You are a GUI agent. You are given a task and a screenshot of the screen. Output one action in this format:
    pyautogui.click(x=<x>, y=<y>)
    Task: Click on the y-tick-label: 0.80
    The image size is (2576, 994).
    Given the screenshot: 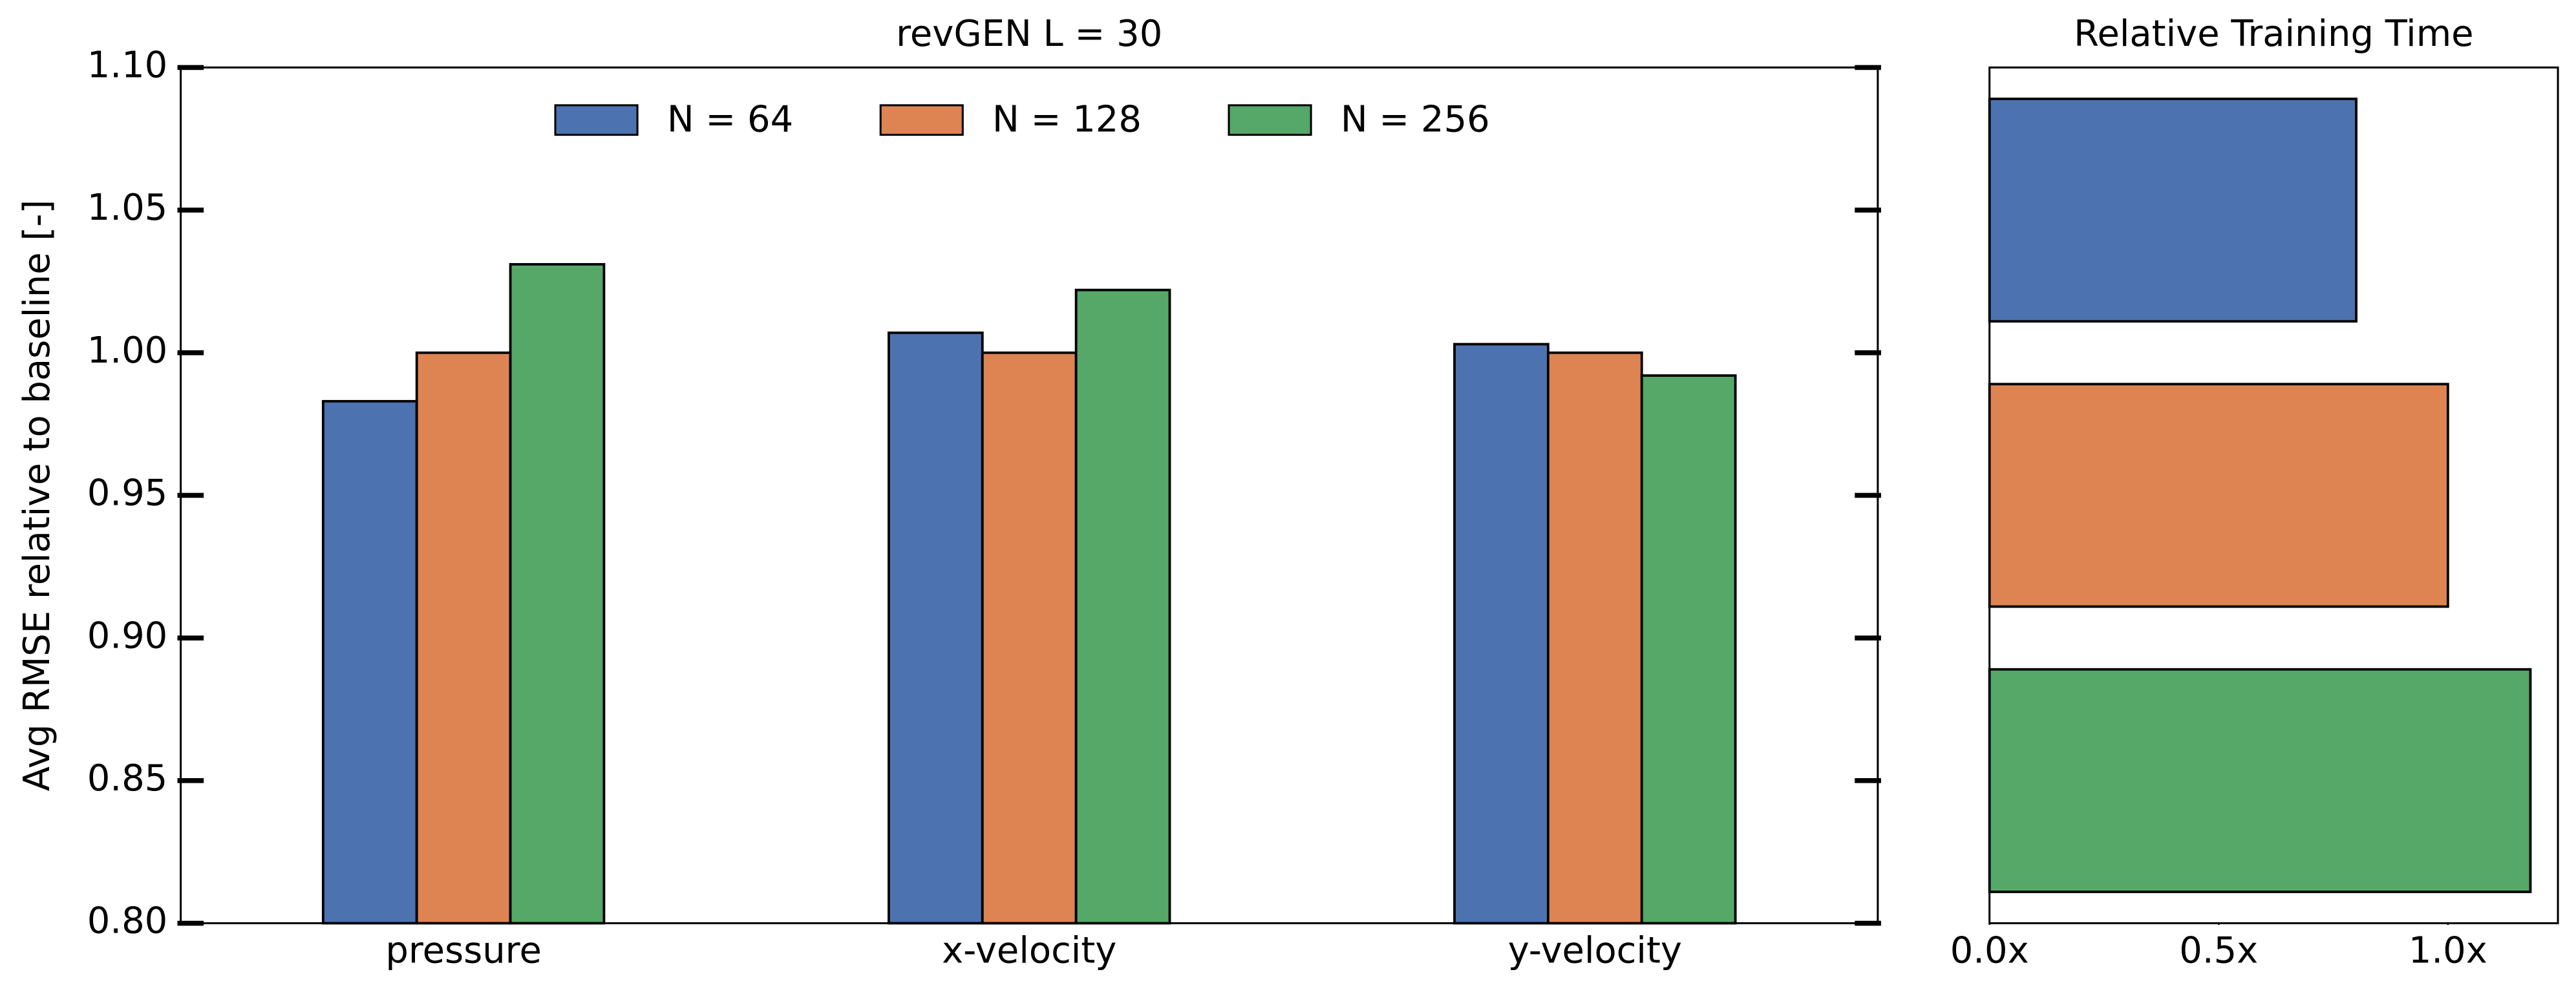 What is the action you would take?
    pyautogui.click(x=127, y=921)
    